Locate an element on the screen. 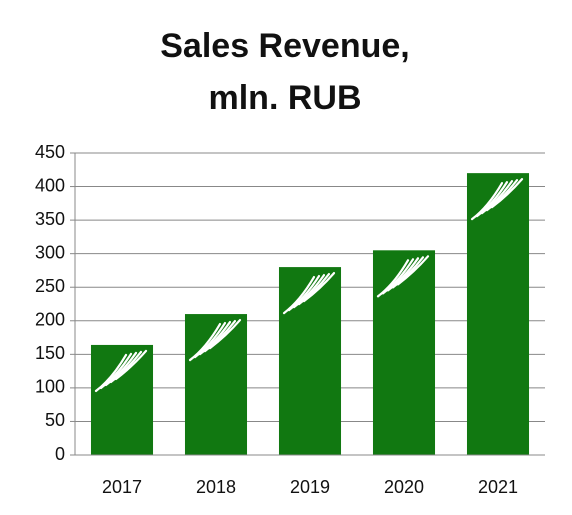 This screenshot has height=515, width=572. x-tick-label: 2019 is located at coordinates (310, 487).